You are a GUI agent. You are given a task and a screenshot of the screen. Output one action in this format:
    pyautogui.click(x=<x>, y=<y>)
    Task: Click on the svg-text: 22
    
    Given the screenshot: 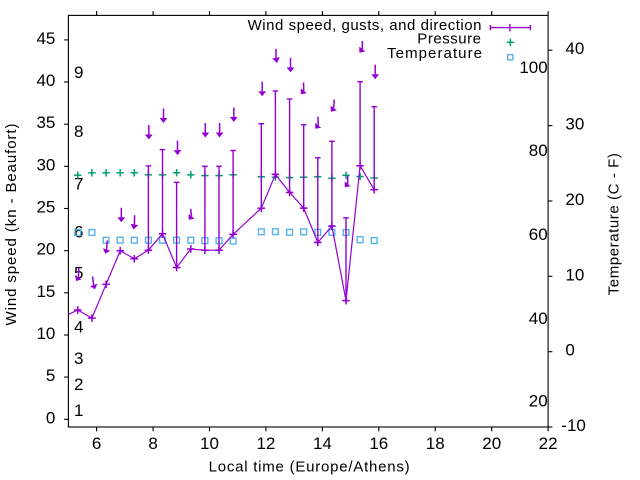 What is the action you would take?
    pyautogui.click(x=548, y=443)
    